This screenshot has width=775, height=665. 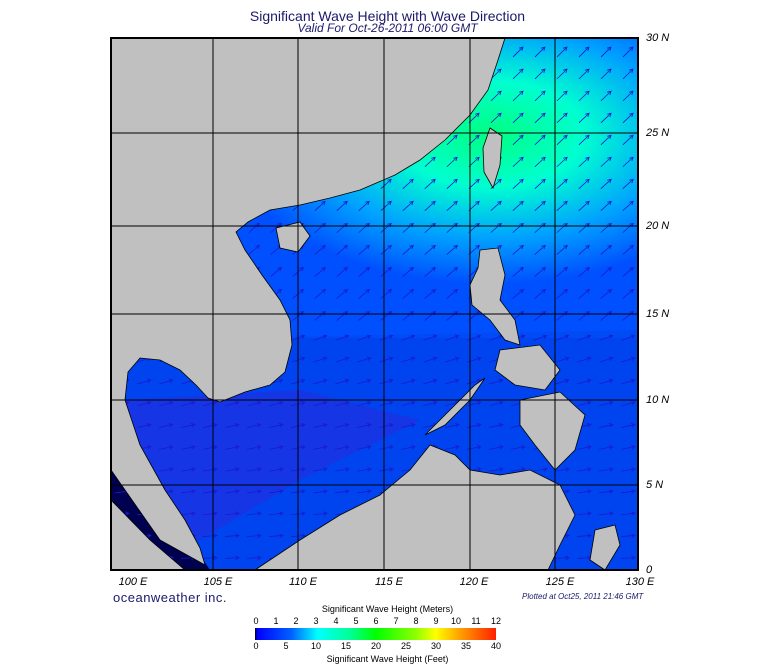 I want to click on colorbar-meter-tick: 8, so click(x=416, y=621).